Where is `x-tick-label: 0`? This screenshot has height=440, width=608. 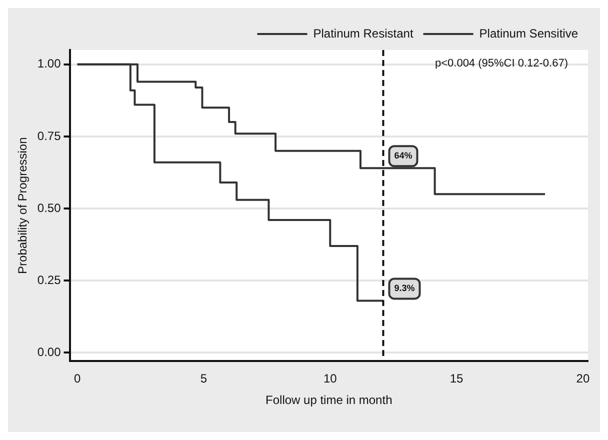 x-tick-label: 0 is located at coordinates (77, 379).